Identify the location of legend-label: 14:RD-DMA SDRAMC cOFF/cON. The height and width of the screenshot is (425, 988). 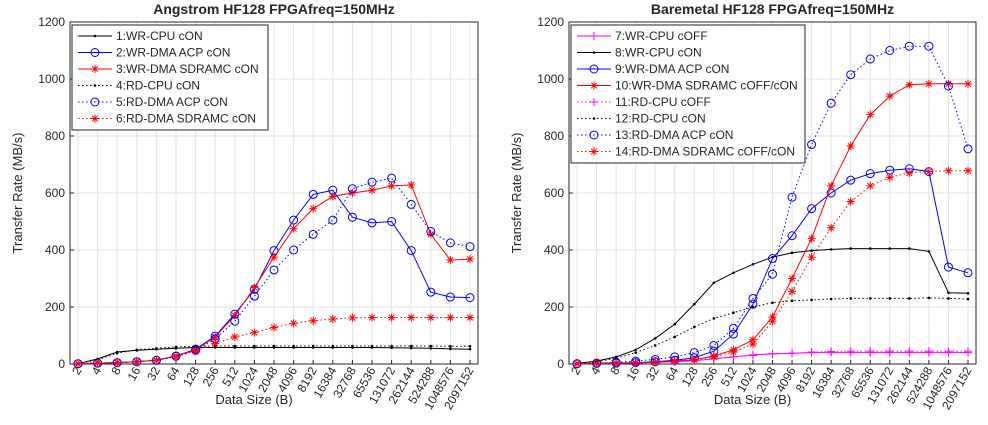
(705, 152).